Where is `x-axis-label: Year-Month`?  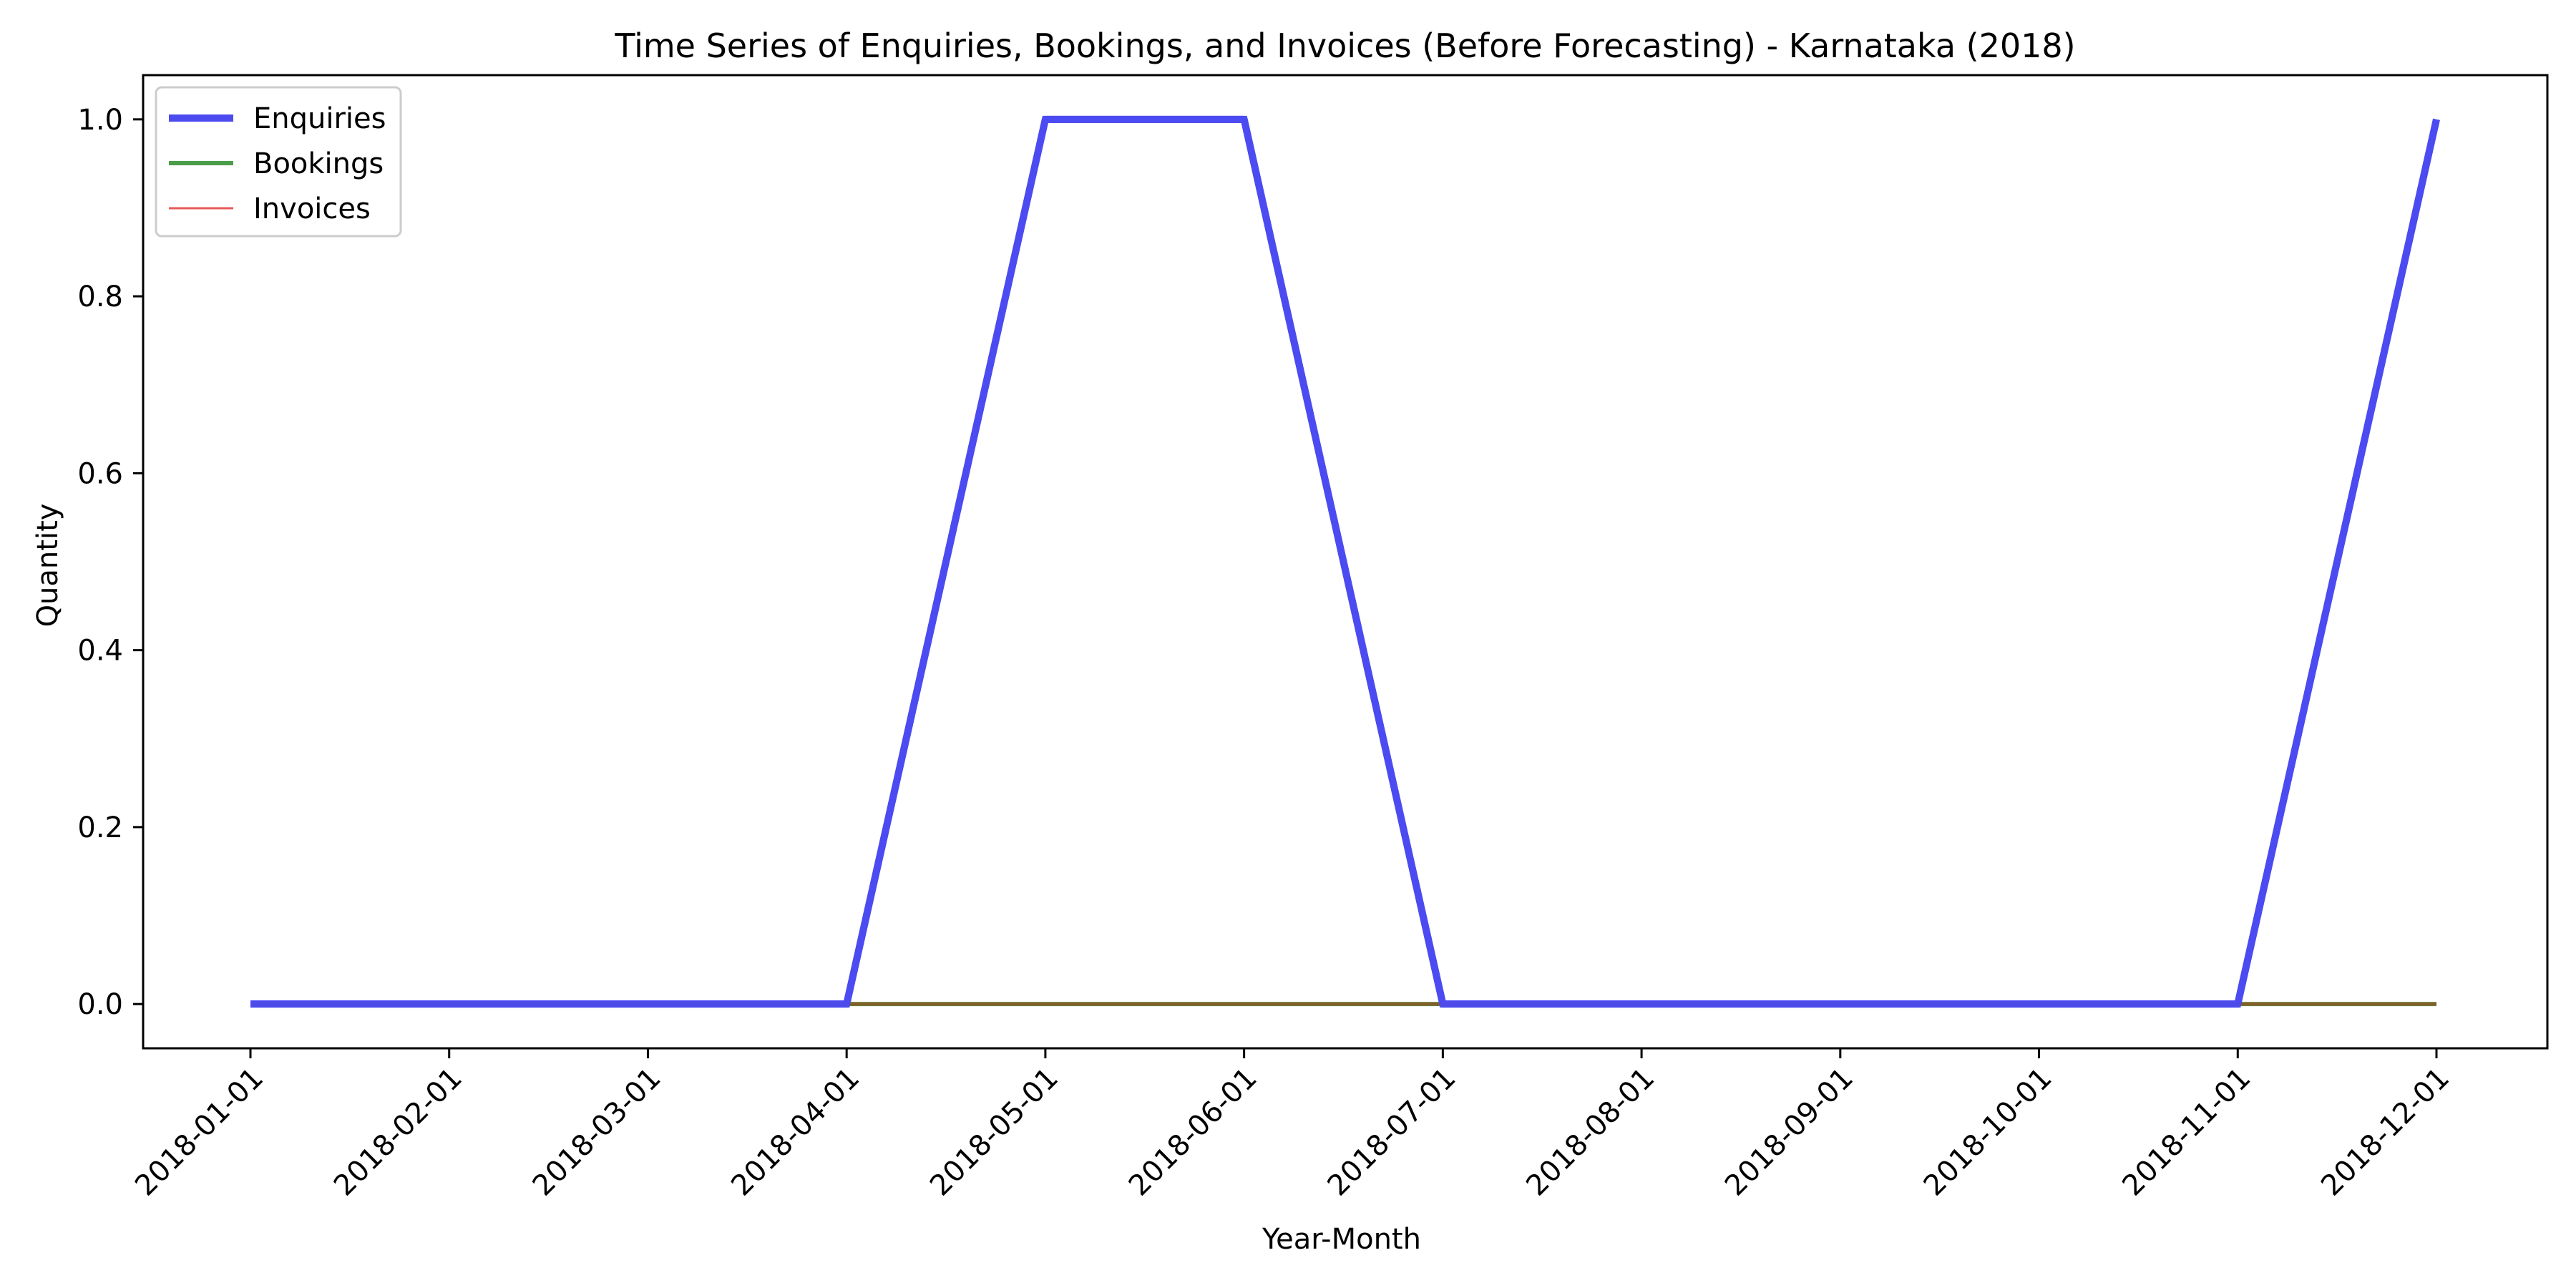
x-axis-label: Year-Month is located at coordinates (1341, 1239).